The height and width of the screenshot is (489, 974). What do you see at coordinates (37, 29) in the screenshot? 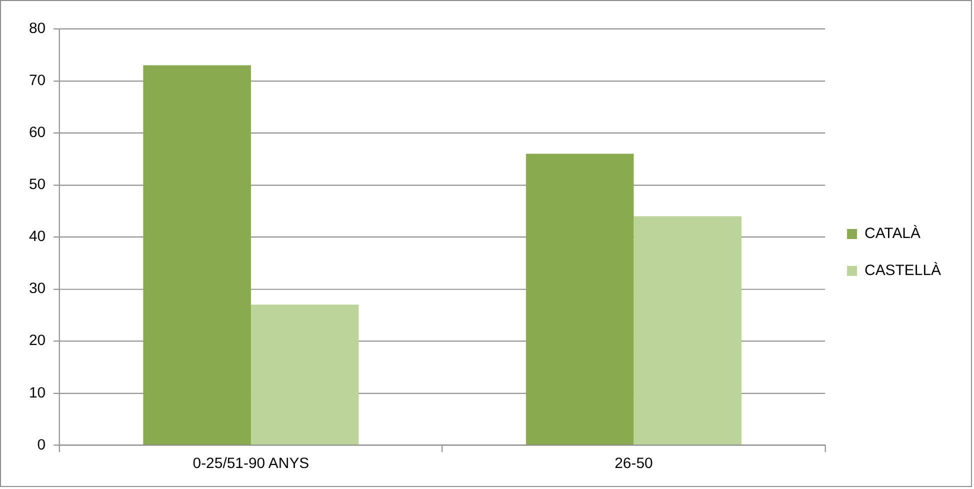
I see `y-tick-label: 80` at bounding box center [37, 29].